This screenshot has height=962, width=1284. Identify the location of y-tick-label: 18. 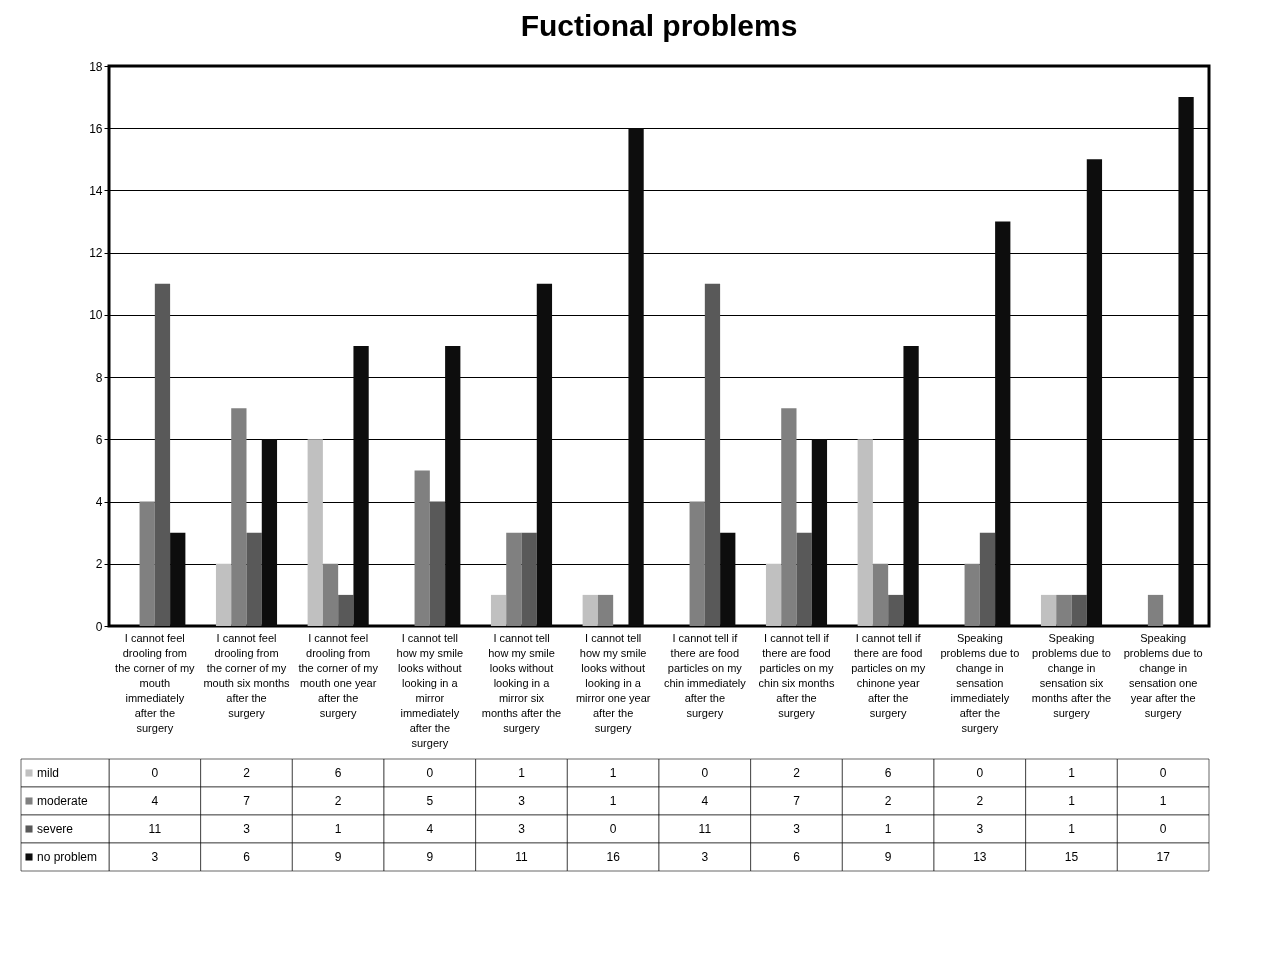
(96, 66).